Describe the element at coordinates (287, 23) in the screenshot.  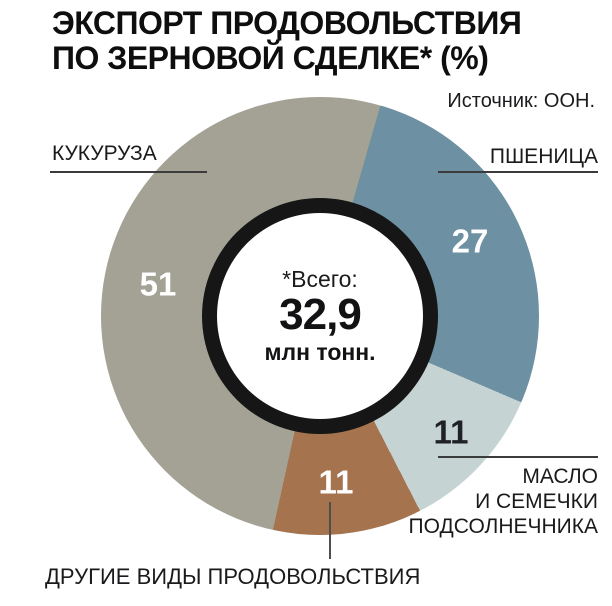
I see `chart-title-line1: ЭКСПОРТ ПРОДОВОЛЬСТВИЯ` at that location.